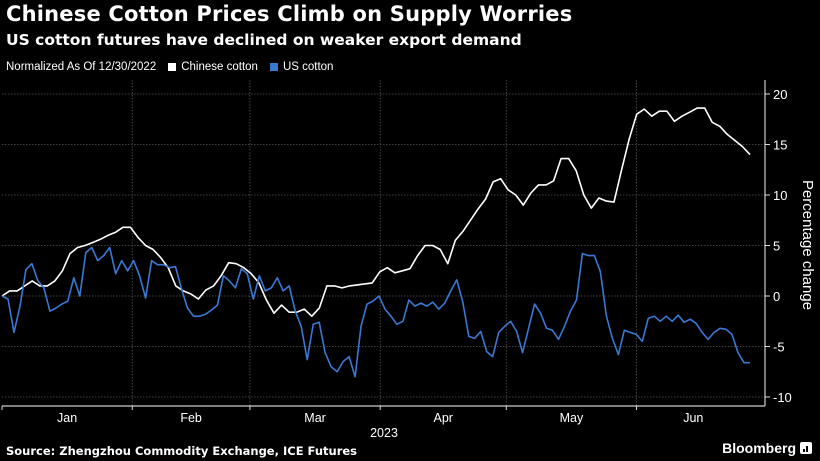 This screenshot has height=461, width=820. What do you see at coordinates (779, 347) in the screenshot?
I see `y-tick-label: -5` at bounding box center [779, 347].